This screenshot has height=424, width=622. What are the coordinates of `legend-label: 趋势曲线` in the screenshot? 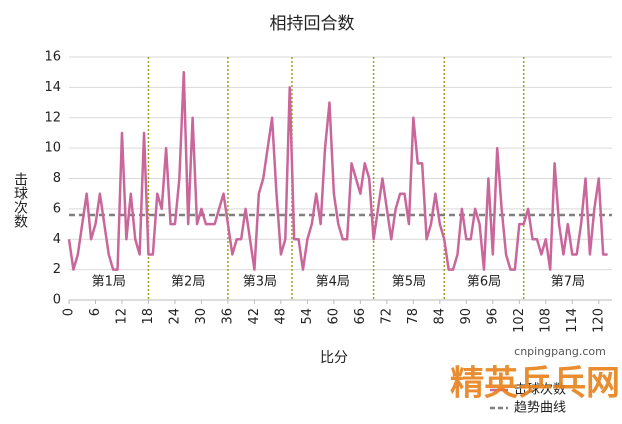 It's located at (540, 408).